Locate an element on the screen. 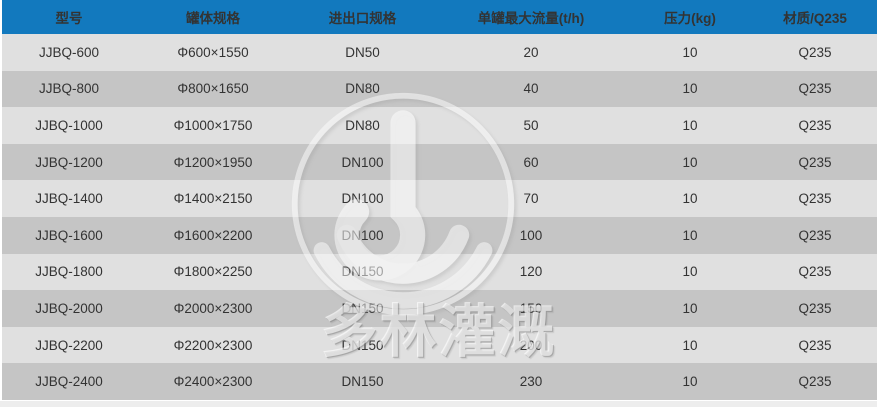 The height and width of the screenshot is (407, 877). table-cell: JJBQ-1200 is located at coordinates (68, 162).